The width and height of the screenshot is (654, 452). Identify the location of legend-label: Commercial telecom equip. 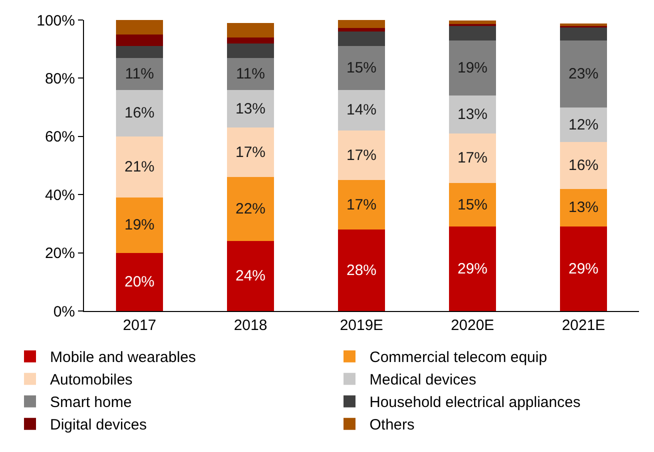
(459, 357).